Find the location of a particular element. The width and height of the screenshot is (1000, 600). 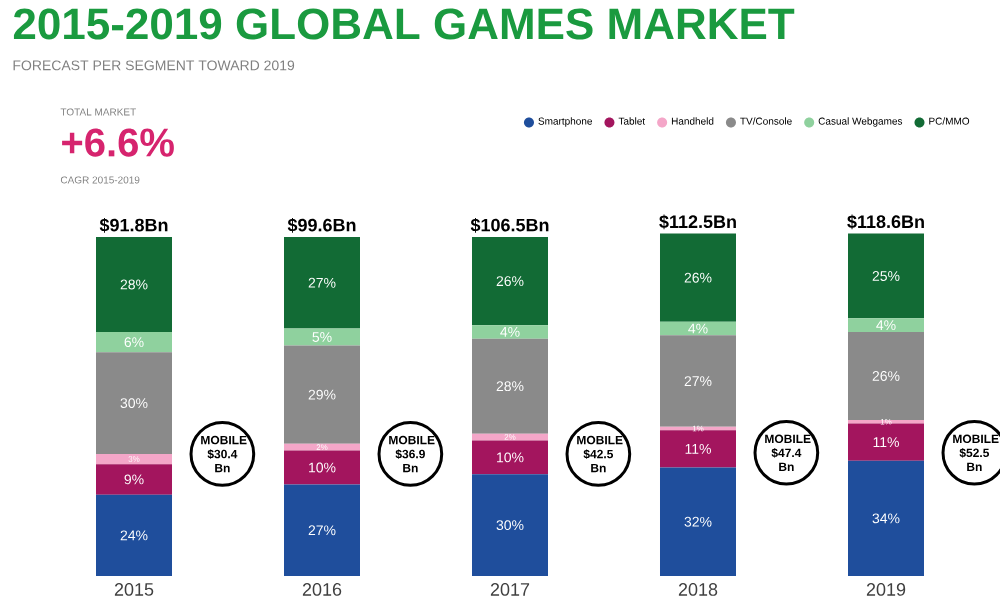

annotation: $91.8Bn is located at coordinates (133, 225).